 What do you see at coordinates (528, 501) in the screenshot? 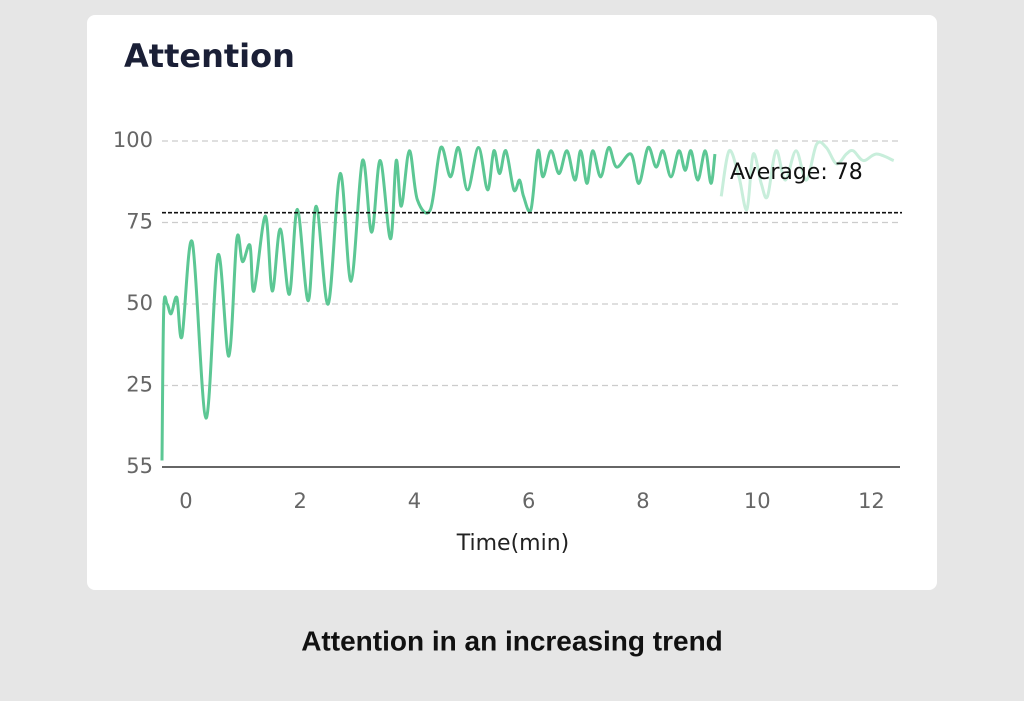
I see `x-tick-label: 6` at bounding box center [528, 501].